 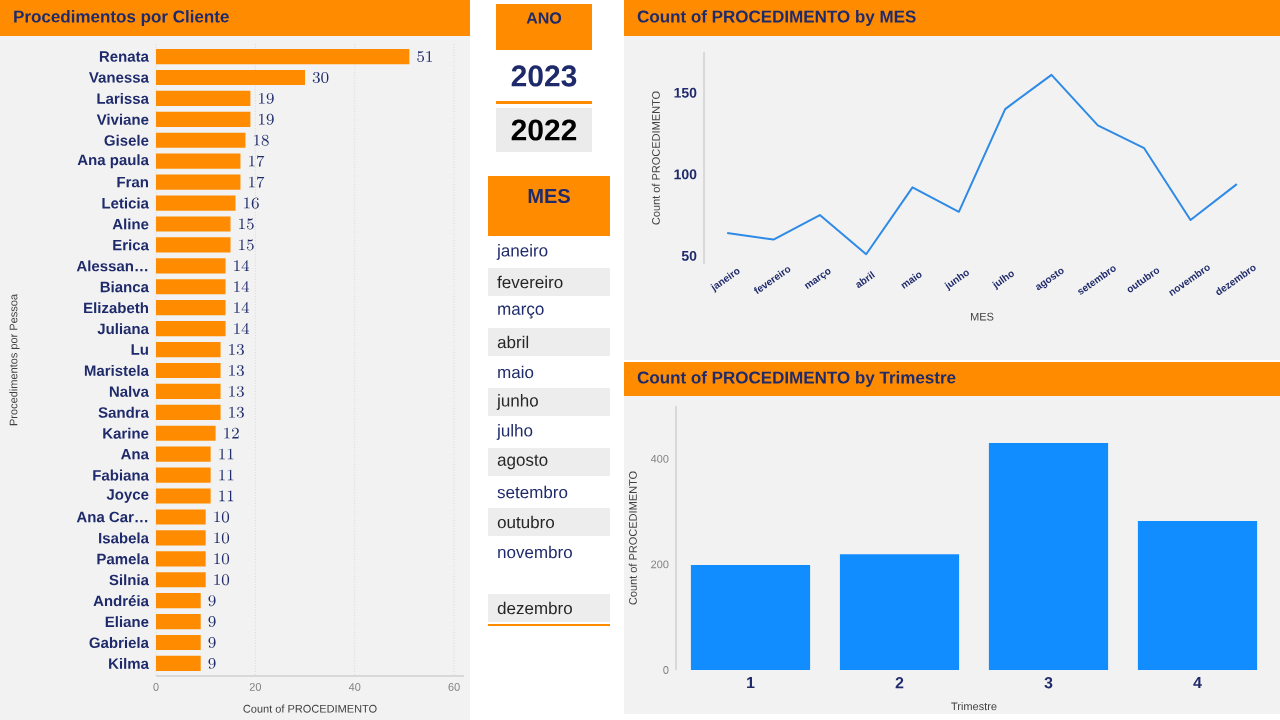 What do you see at coordinates (251, 203) in the screenshot?
I see `data-label: 16` at bounding box center [251, 203].